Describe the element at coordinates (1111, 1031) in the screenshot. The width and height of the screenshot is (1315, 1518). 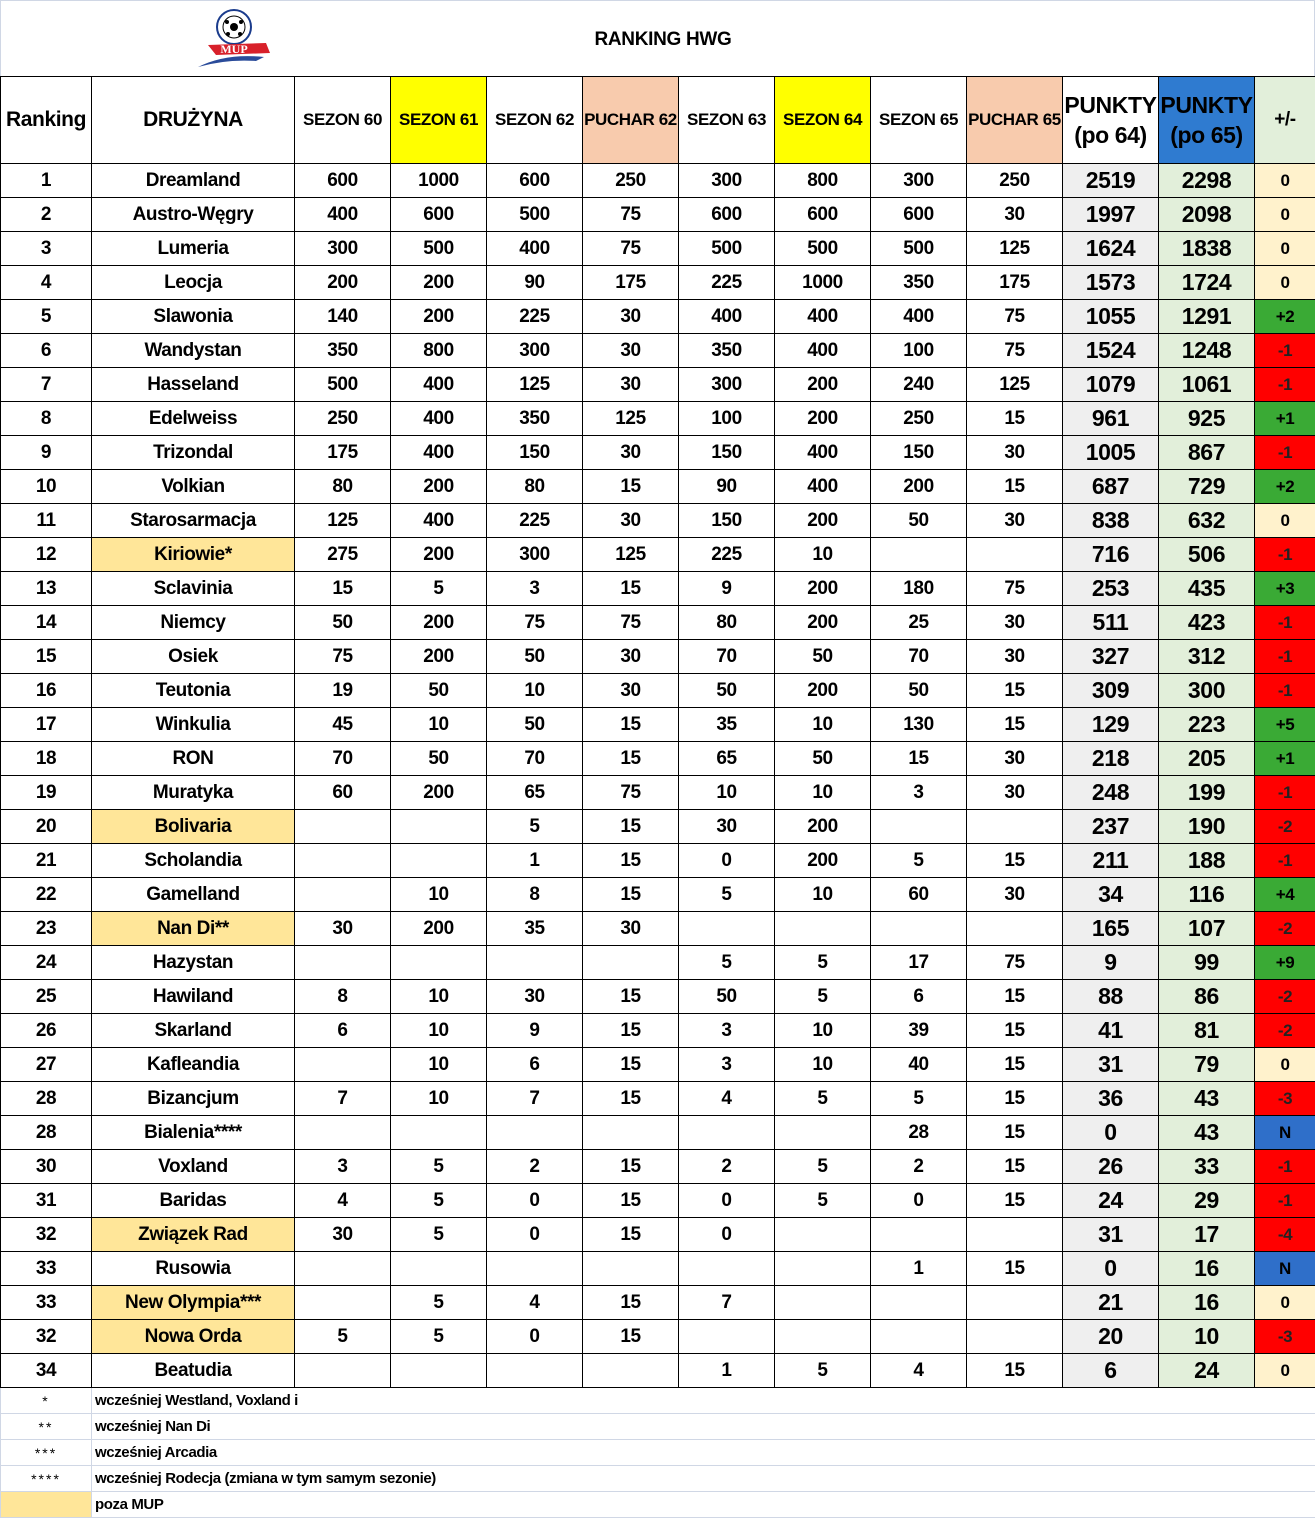
I see `points-after-64-cell: 41` at that location.